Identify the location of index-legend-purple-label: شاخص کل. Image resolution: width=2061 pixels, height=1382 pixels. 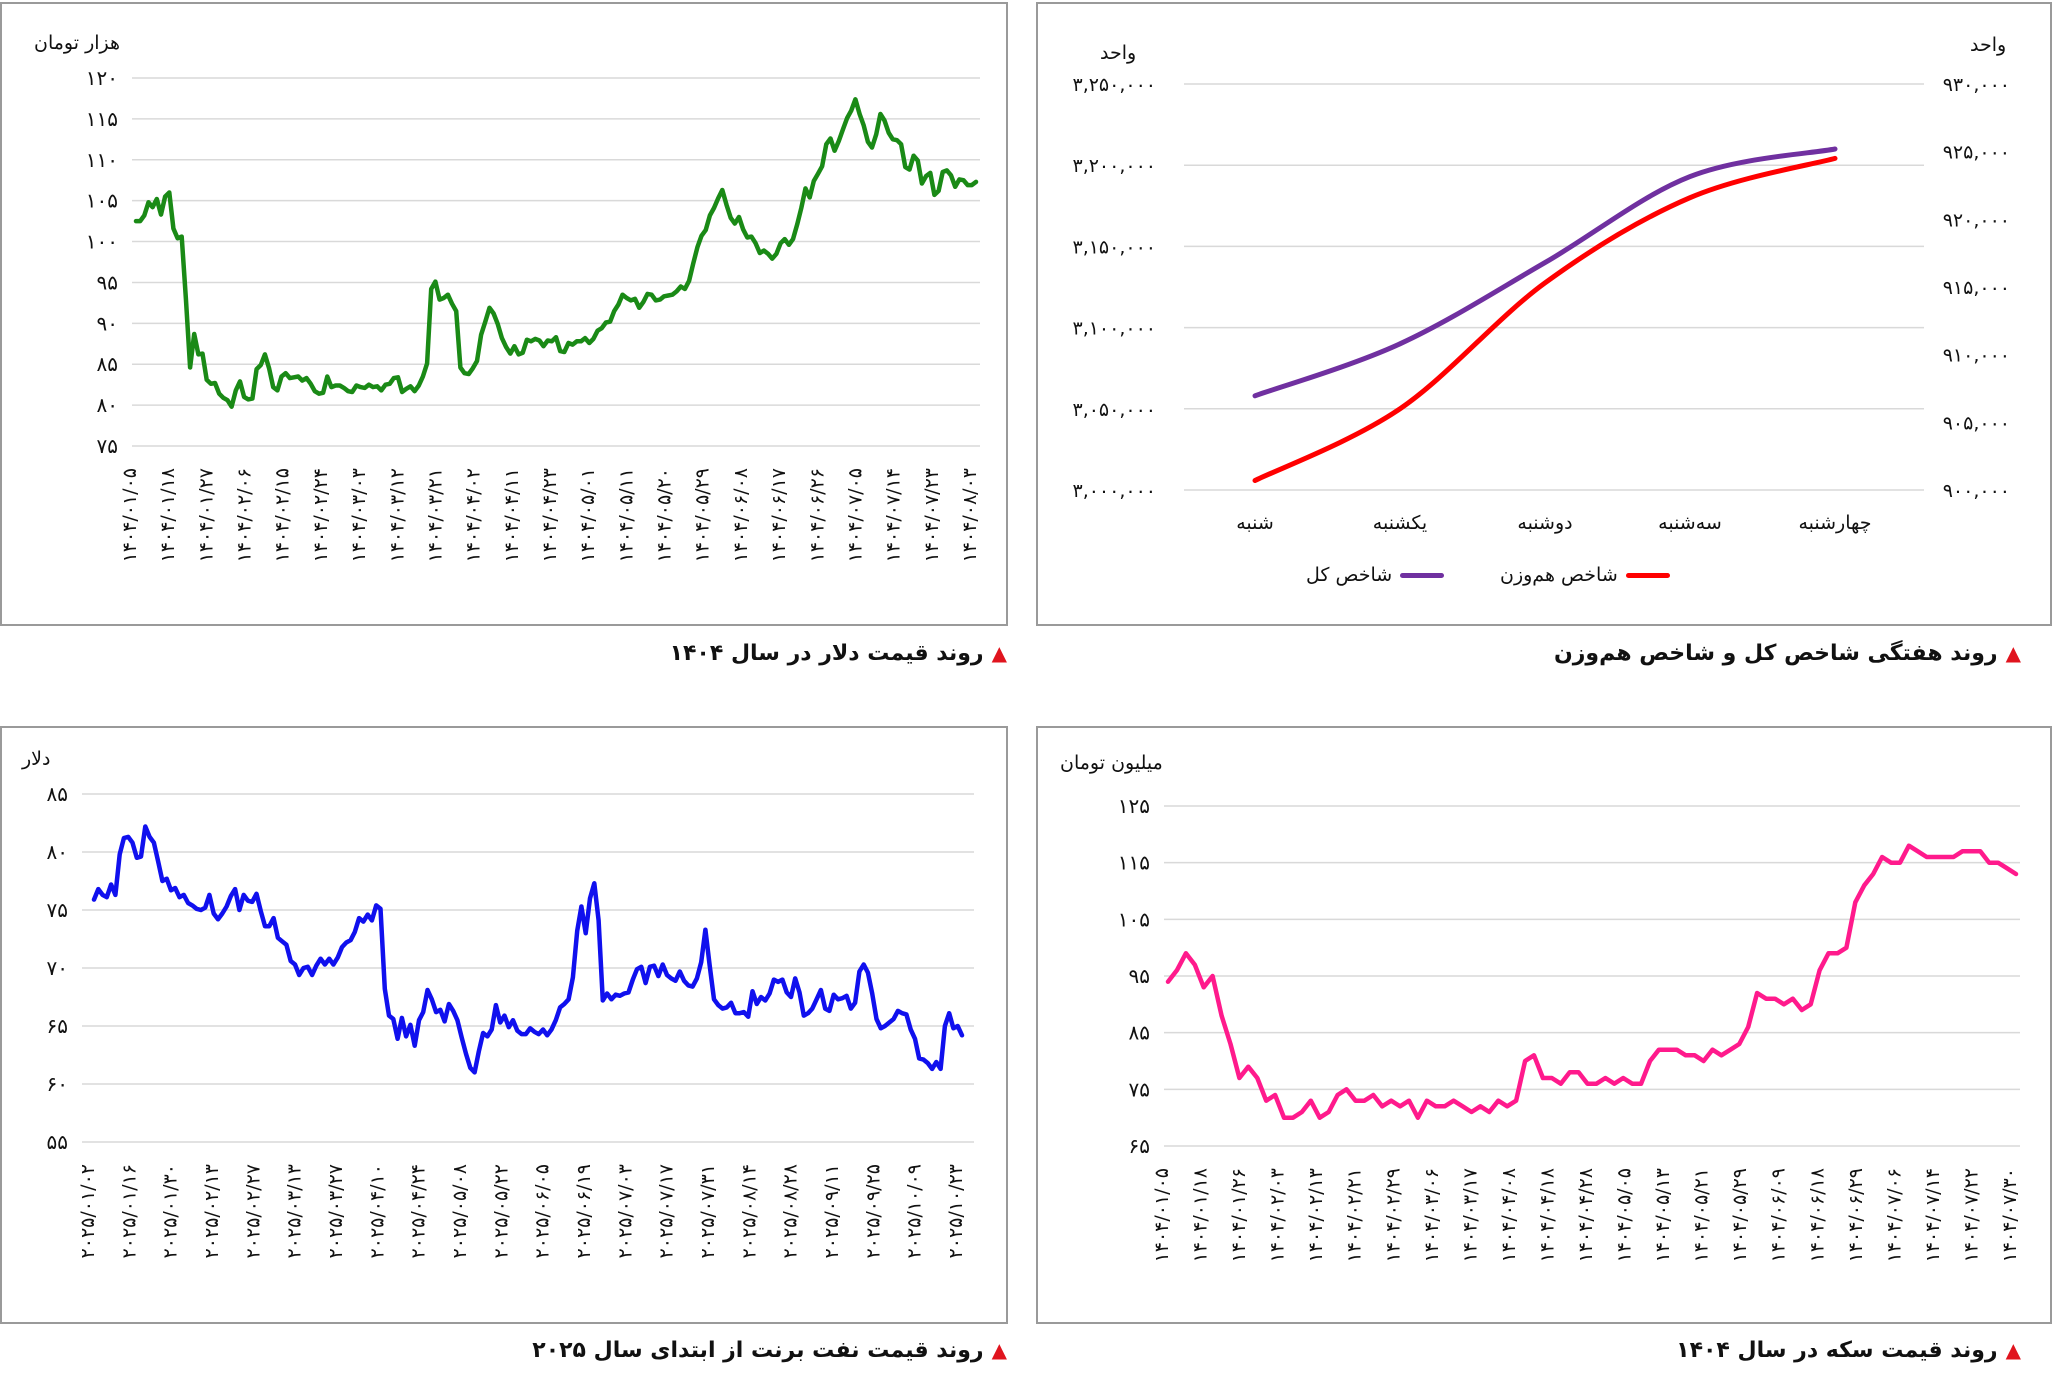
(1349, 575).